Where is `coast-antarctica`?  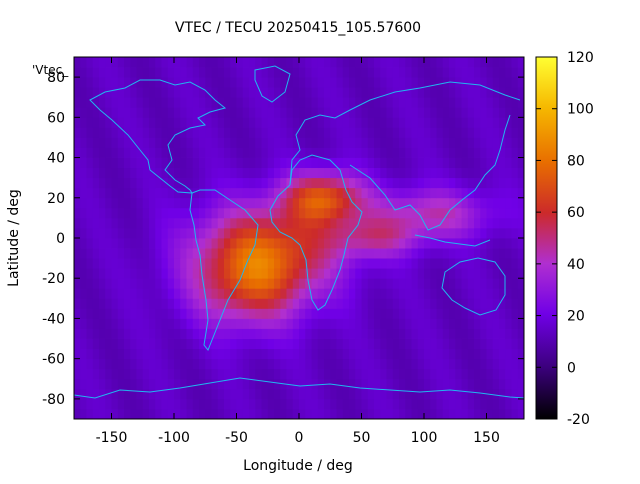 coast-antarctica is located at coordinates (299, 388).